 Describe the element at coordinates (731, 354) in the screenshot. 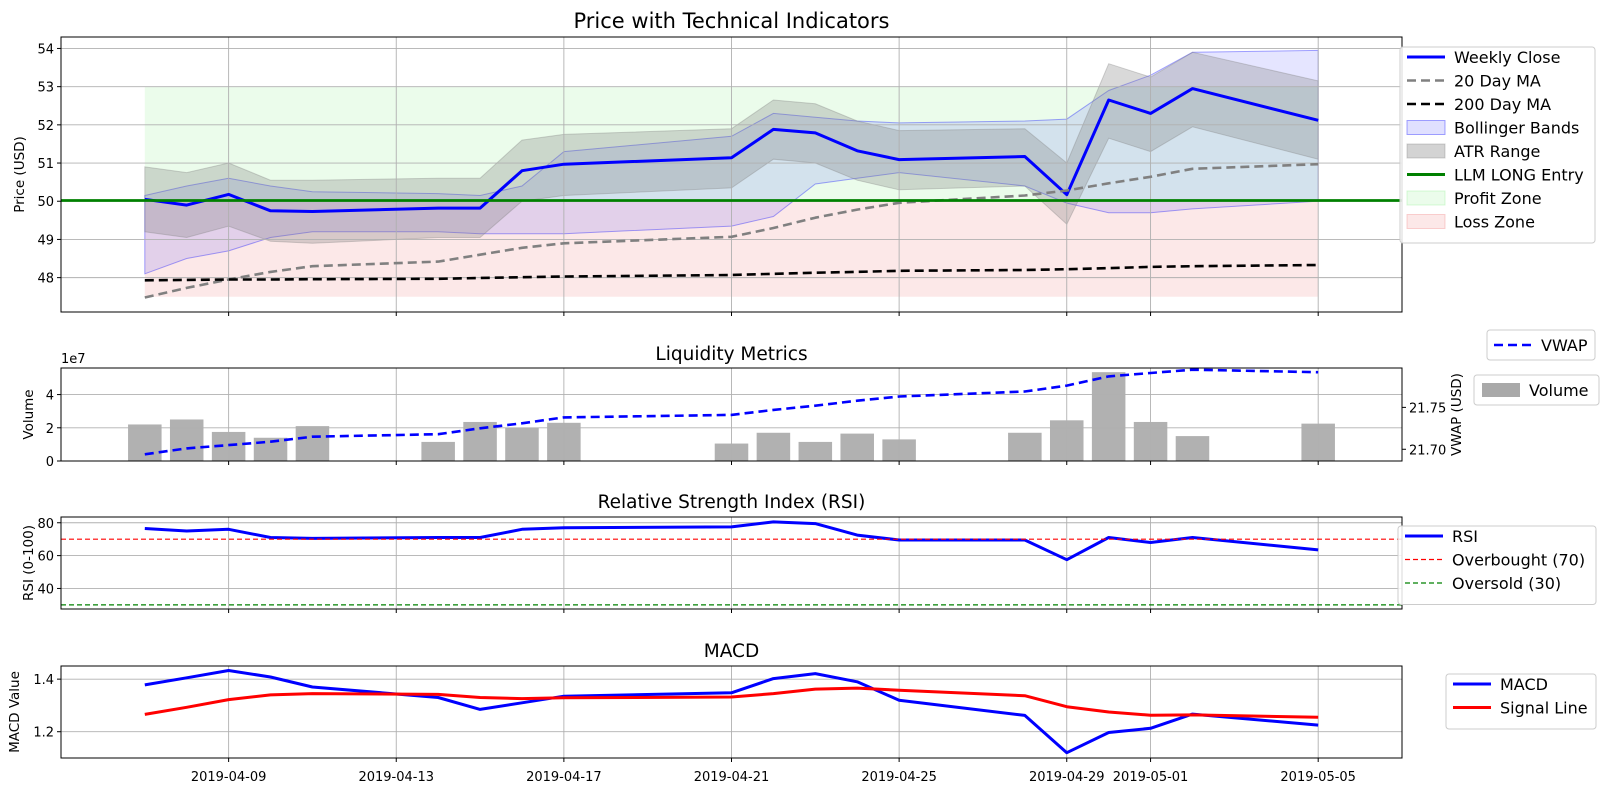

I see `chart-title: Liquidity Metrics` at that location.